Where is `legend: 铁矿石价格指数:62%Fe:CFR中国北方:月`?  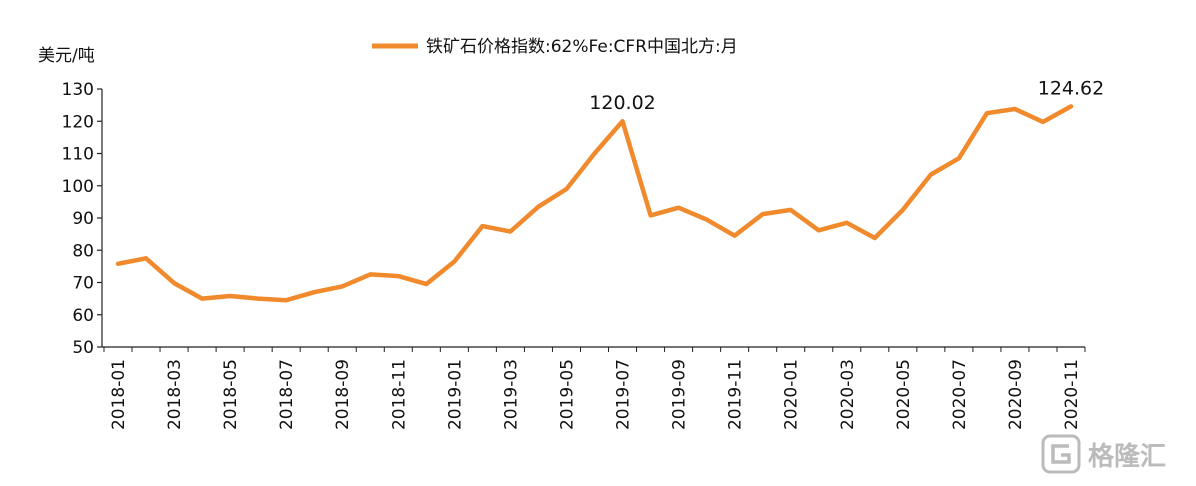
legend: 铁矿石价格指数:62%Fe:CFR中国北方:月 is located at coordinates (555, 47).